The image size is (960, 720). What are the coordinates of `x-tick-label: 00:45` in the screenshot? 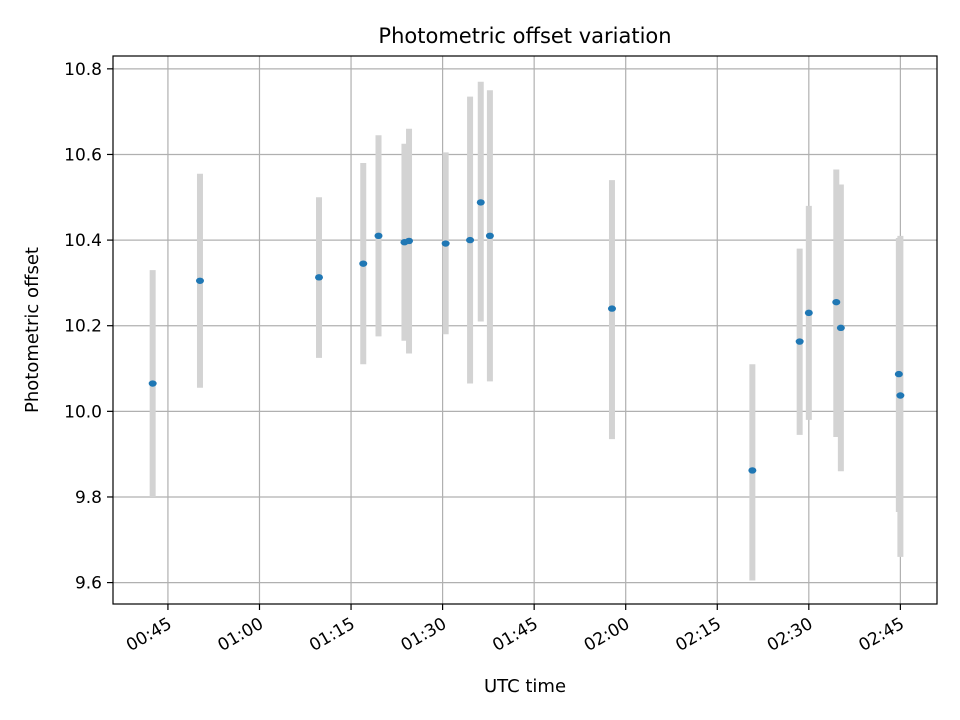 It's located at (149, 635).